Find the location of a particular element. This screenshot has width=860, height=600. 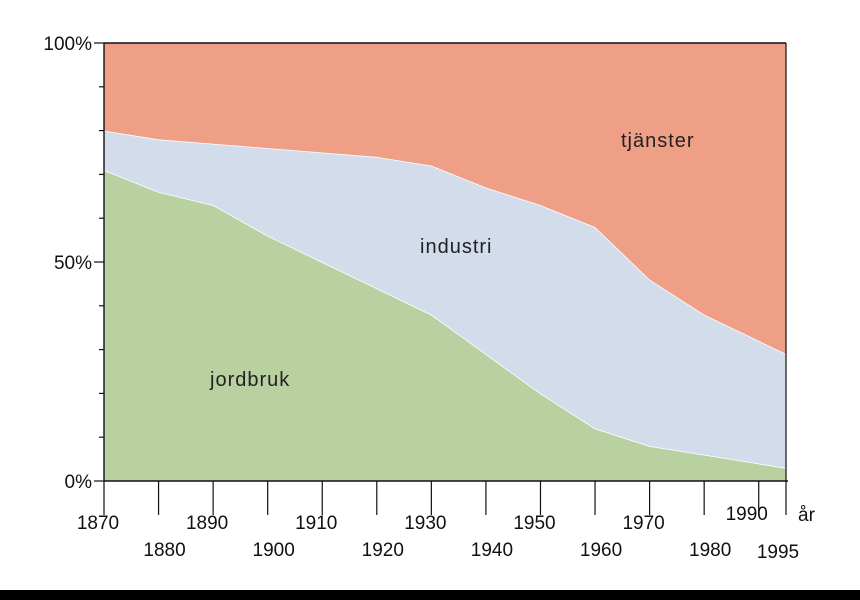

x-axis-label: år is located at coordinates (807, 515).